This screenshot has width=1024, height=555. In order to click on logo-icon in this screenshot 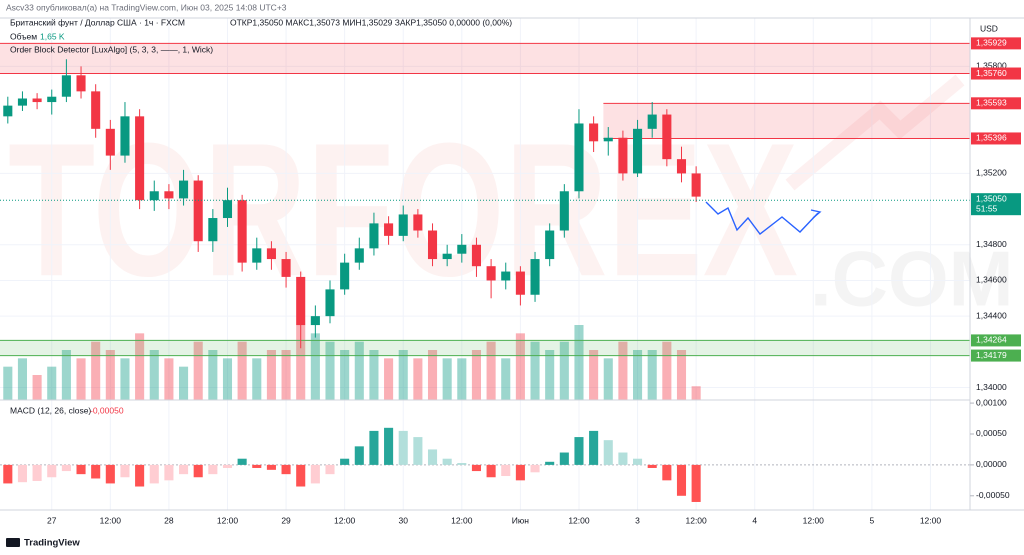, I will do `click(13, 542)`.